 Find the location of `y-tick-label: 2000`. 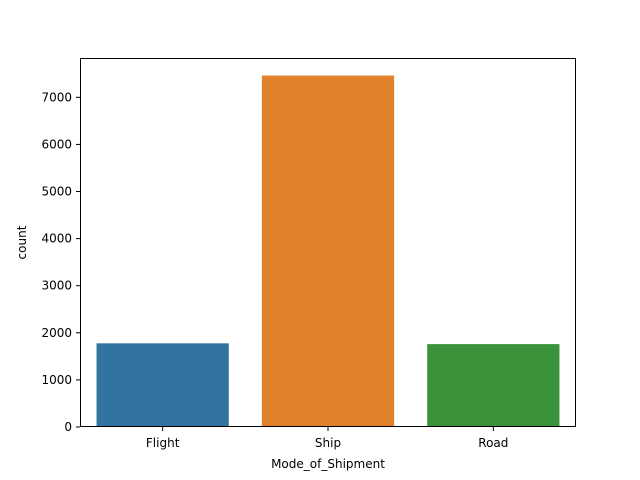

y-tick-label: 2000 is located at coordinates (56, 333).